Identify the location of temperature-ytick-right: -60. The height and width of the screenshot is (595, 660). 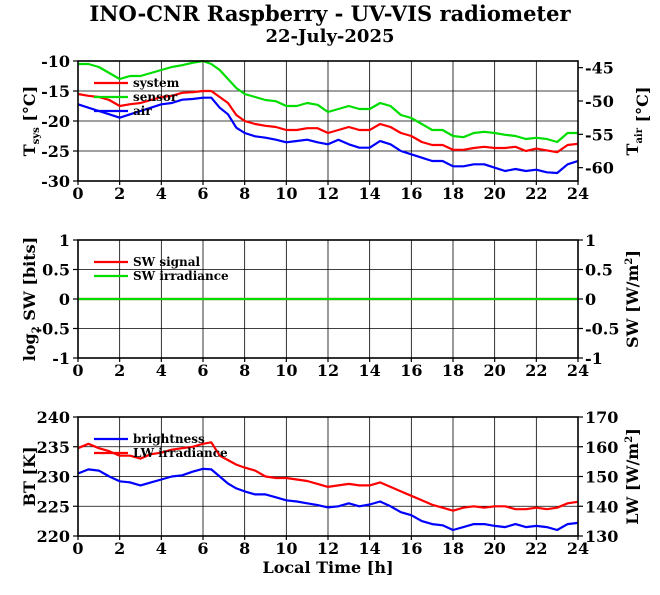
(599, 168).